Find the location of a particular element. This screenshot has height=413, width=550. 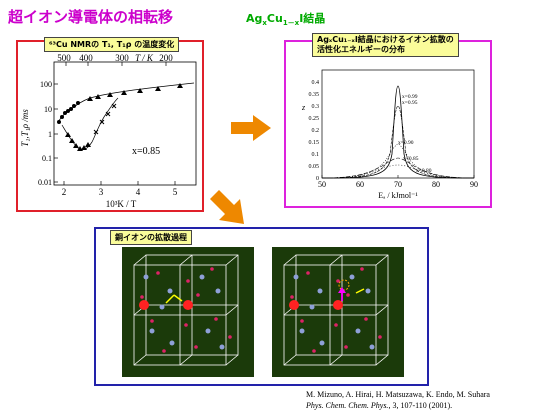

curve-label-0.80: x=0.80 is located at coordinates (424, 171).